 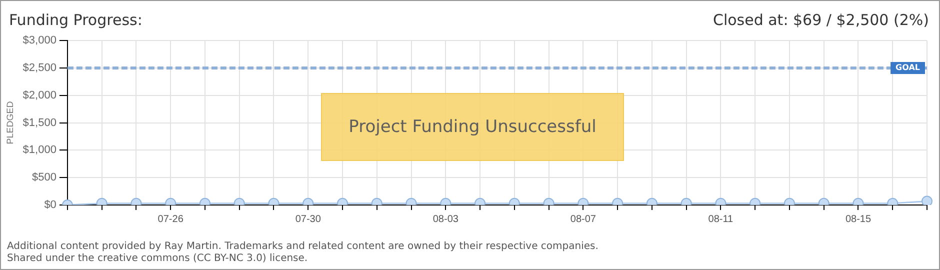 What do you see at coordinates (302, 247) in the screenshot?
I see `text: Additional content provided by Ray Martin. Trademarks and related content are owned by their respective companies.` at bounding box center [302, 247].